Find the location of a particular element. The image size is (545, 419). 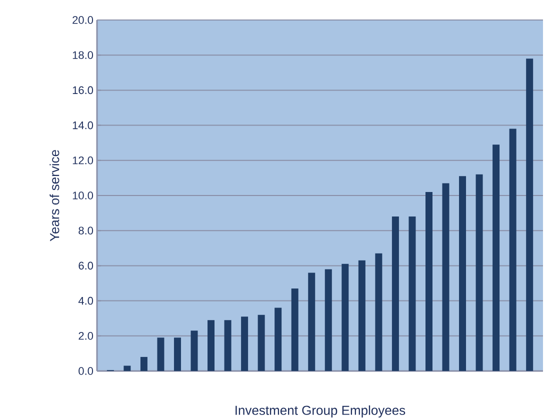

y-tick-label: 2.0 is located at coordinates (86, 336).